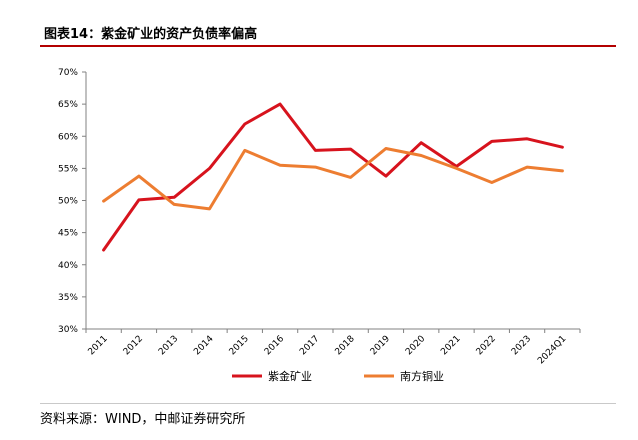 The width and height of the screenshot is (638, 440). What do you see at coordinates (68, 298) in the screenshot?
I see `y-tick-label: 35%` at bounding box center [68, 298].